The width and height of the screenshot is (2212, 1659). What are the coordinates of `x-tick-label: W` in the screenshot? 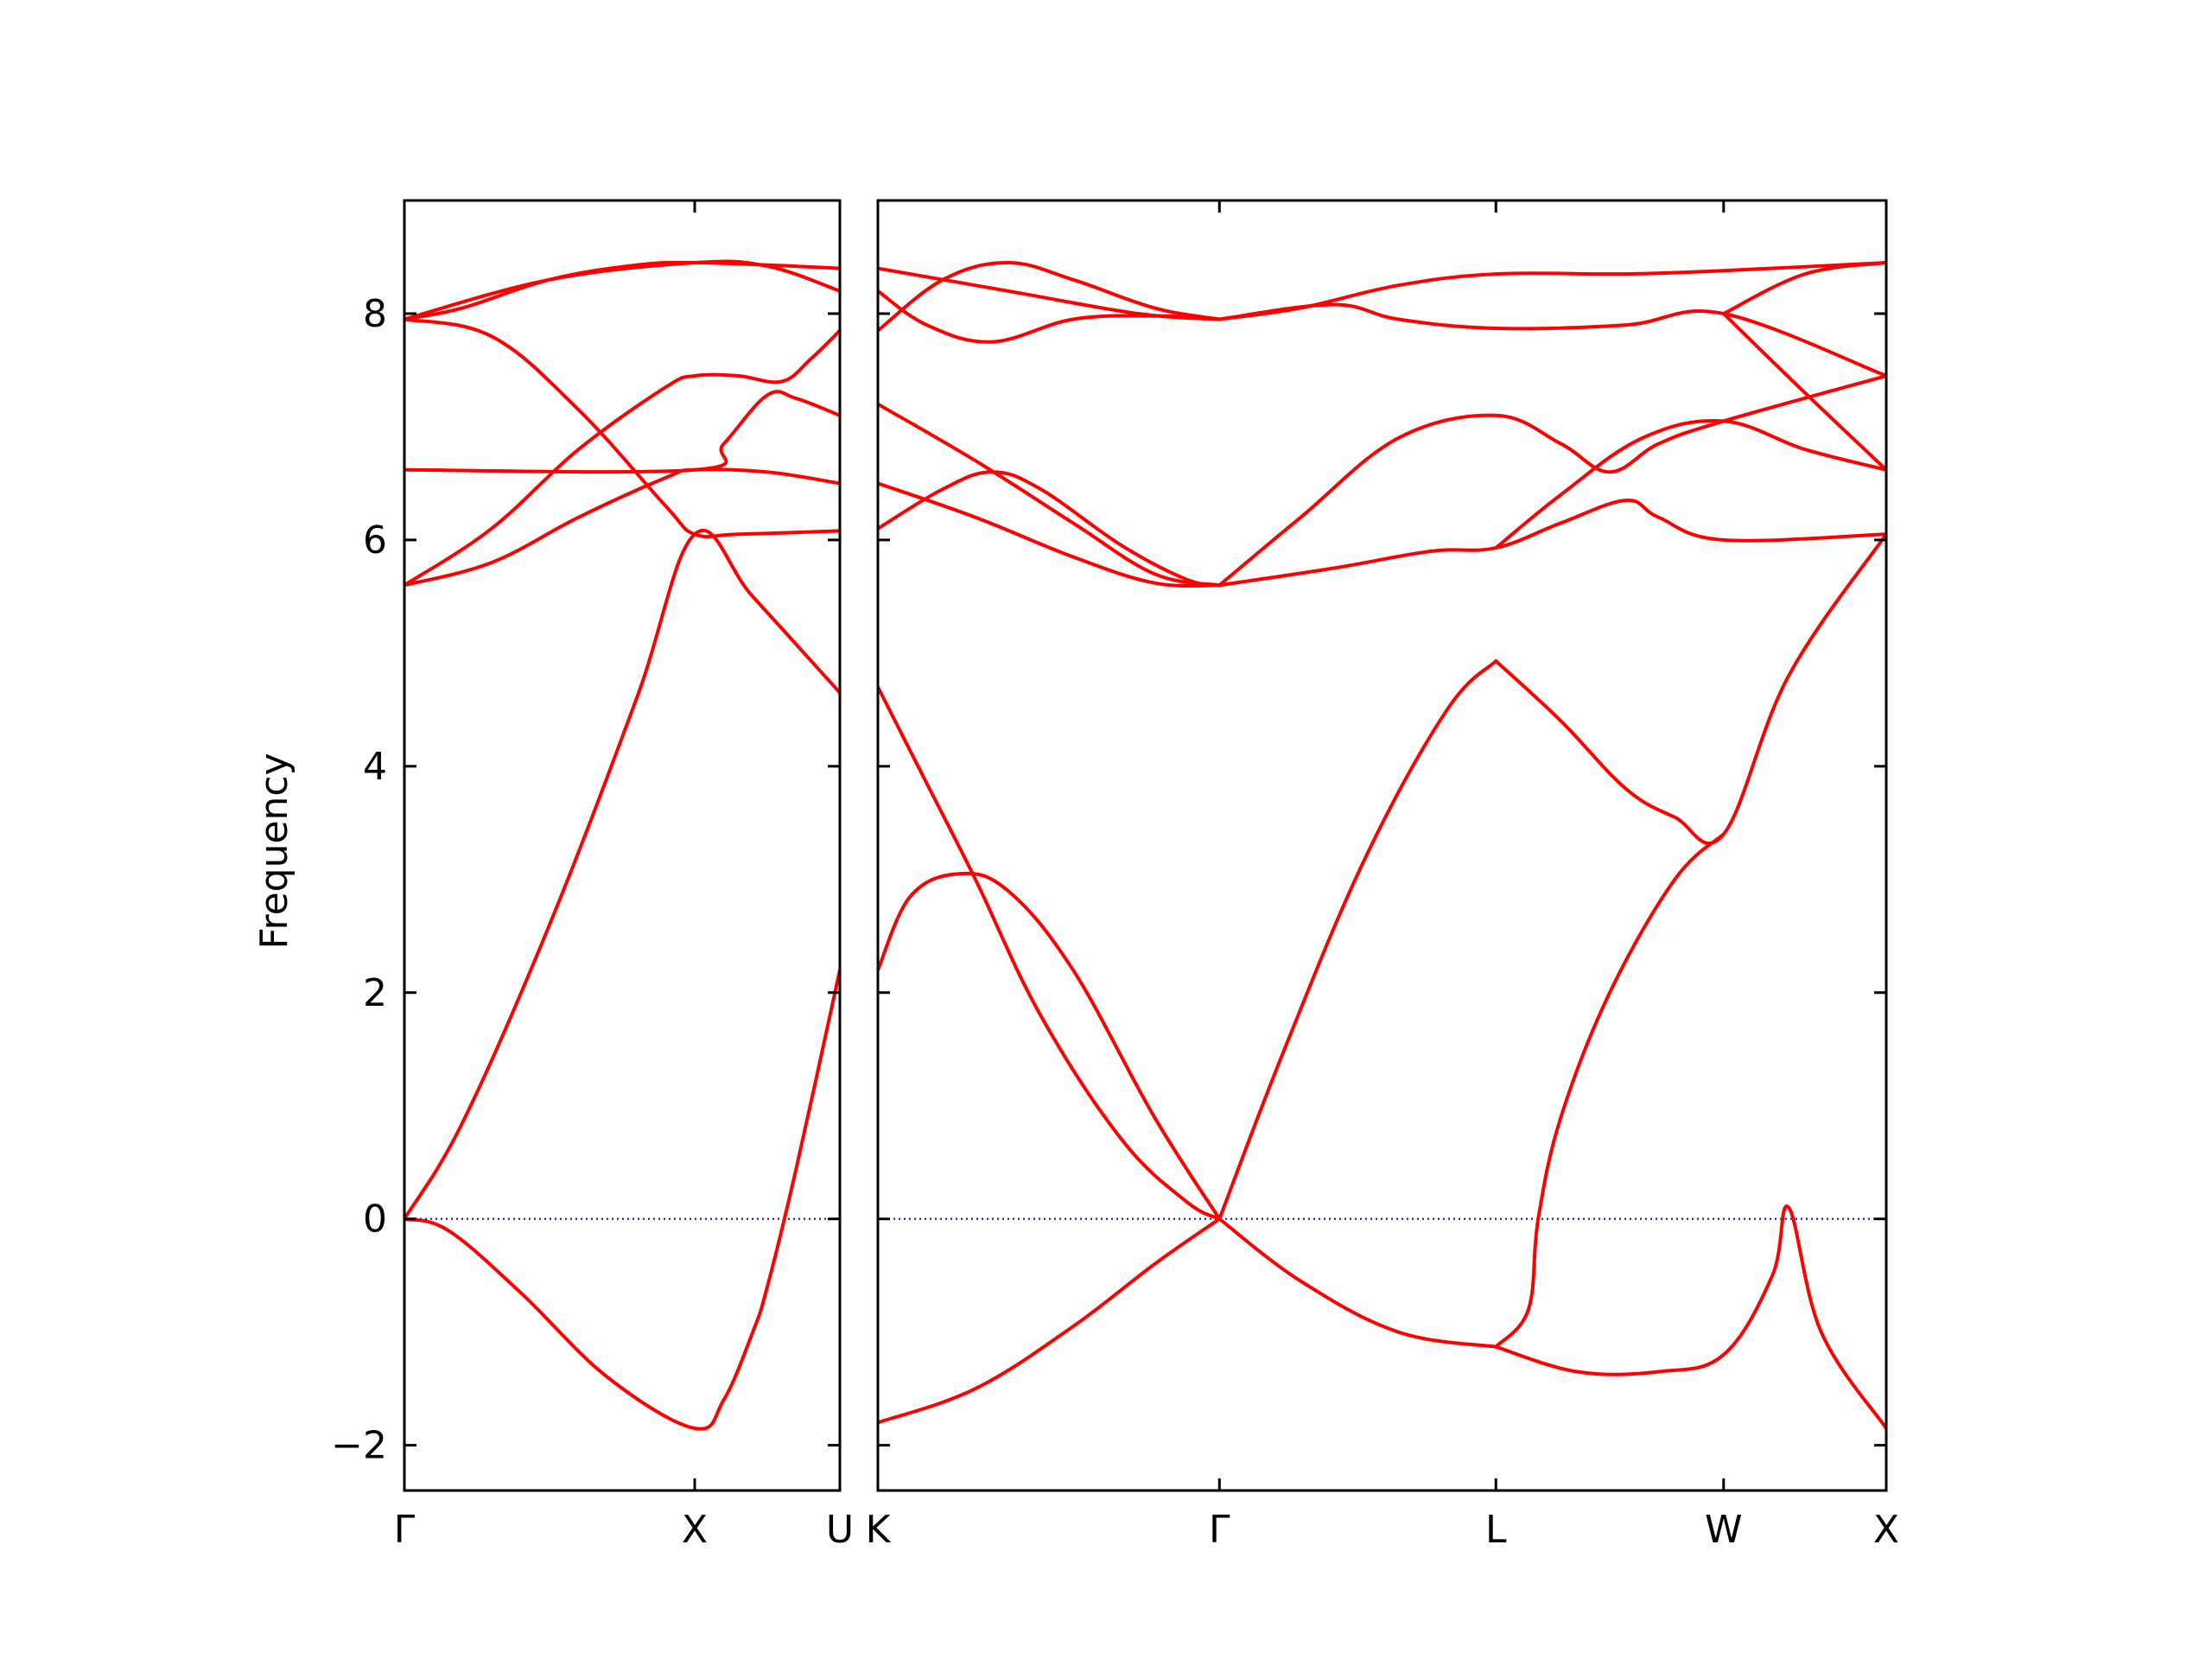 It's located at (1724, 1530).